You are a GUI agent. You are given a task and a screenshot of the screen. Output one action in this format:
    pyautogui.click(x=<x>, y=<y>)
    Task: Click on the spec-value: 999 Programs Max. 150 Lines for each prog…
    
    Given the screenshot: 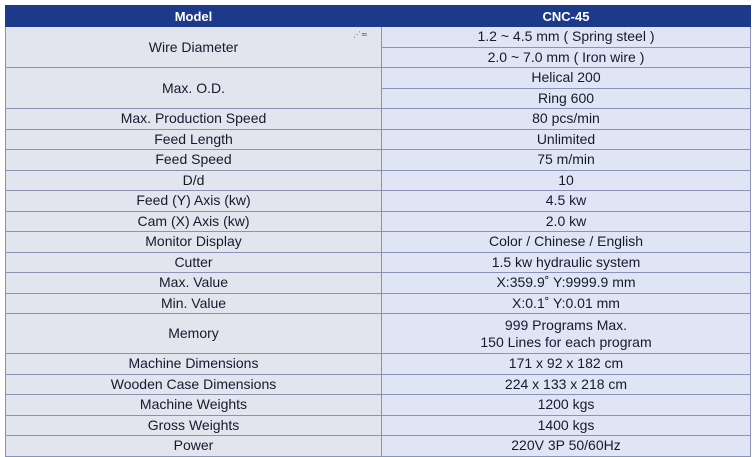 What is the action you would take?
    pyautogui.click(x=566, y=333)
    